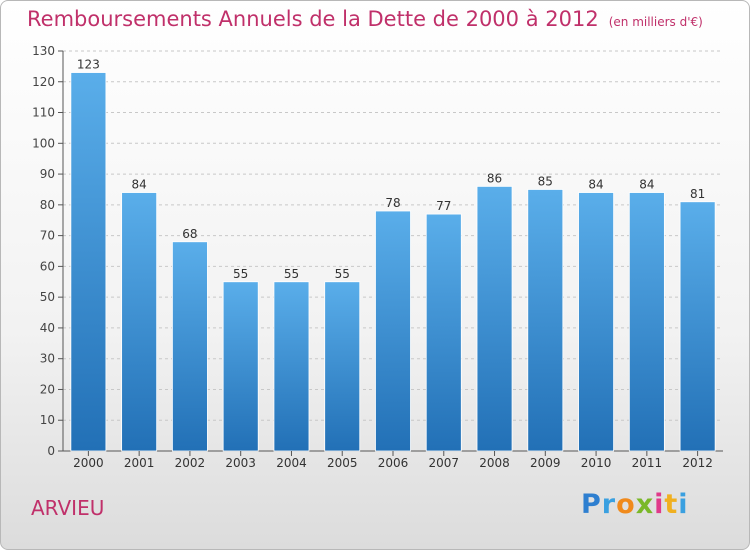 The width and height of the screenshot is (750, 550). Describe the element at coordinates (392, 203) in the screenshot. I see `data-label: 78` at that location.